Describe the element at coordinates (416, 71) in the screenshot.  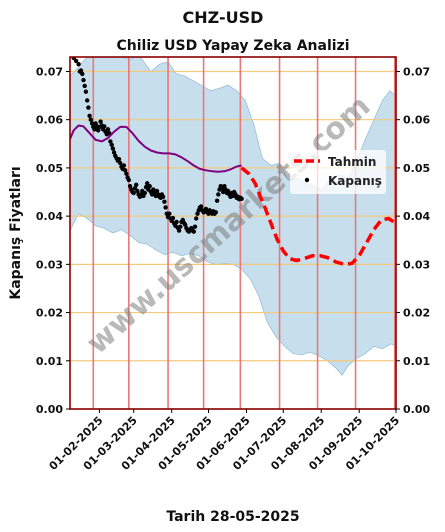
I see `y-tick-label-right: 0.07` at that location.